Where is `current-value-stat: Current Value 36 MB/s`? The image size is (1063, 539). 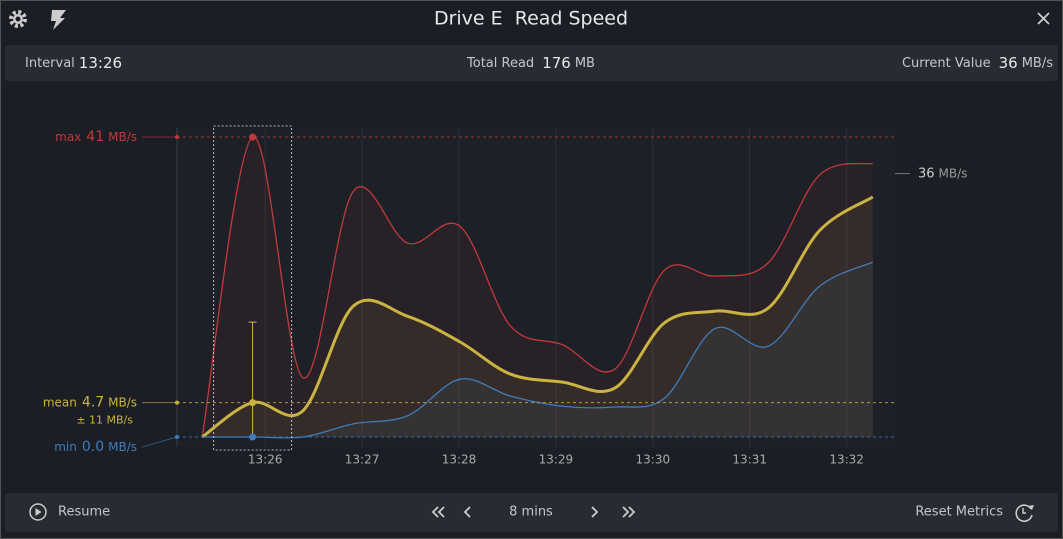
current-value-stat: Current Value 36 MB/s is located at coordinates (977, 63).